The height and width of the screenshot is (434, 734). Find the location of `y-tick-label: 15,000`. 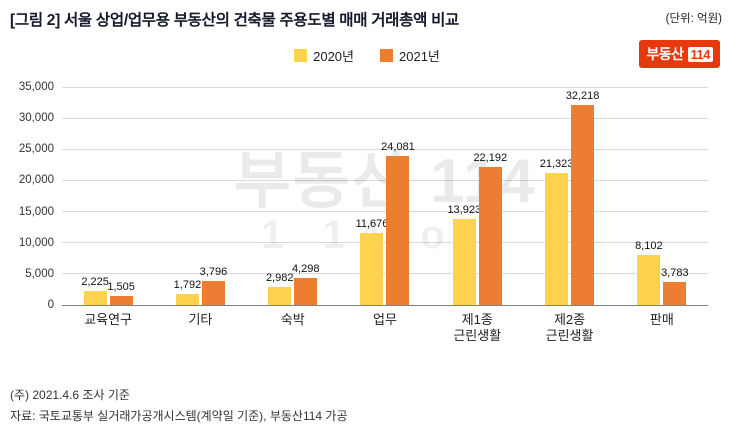

y-tick-label: 15,000 is located at coordinates (36, 211).